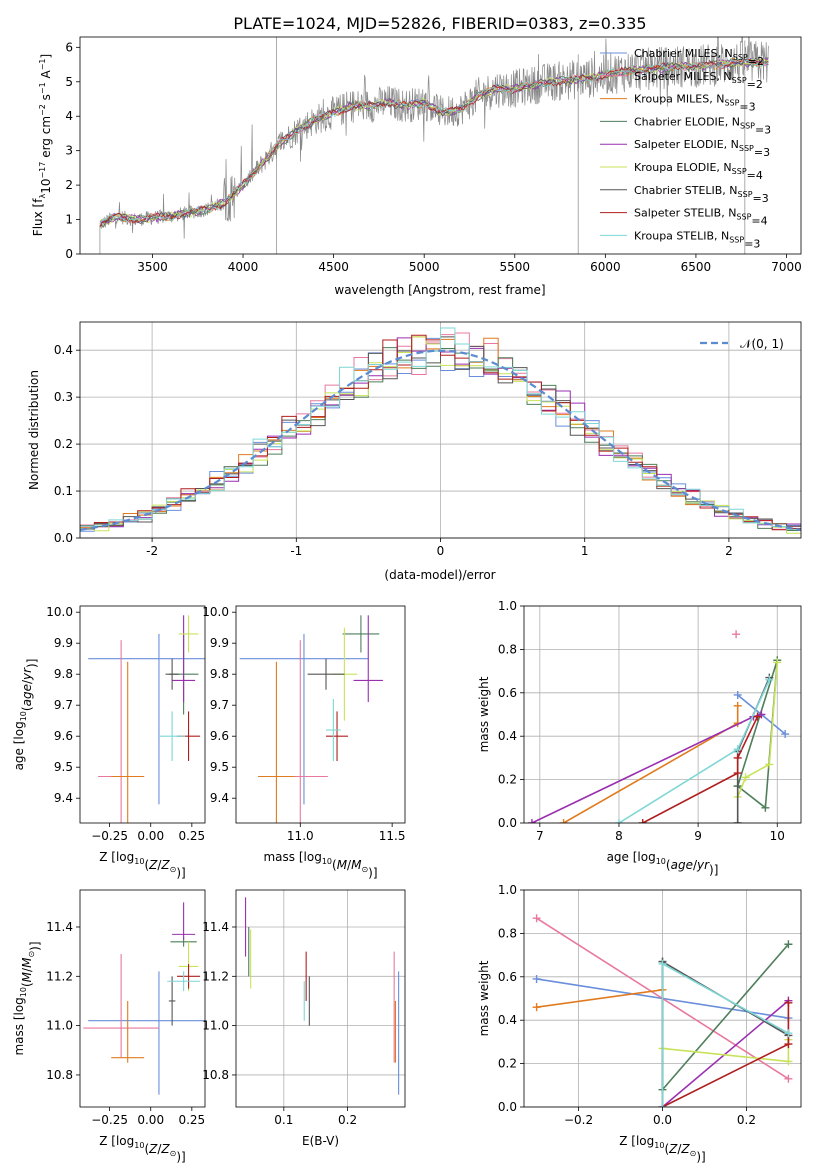 The image size is (819, 1170). Describe the element at coordinates (152, 267) in the screenshot. I see `spectrum-xtick-label: 3500` at that location.